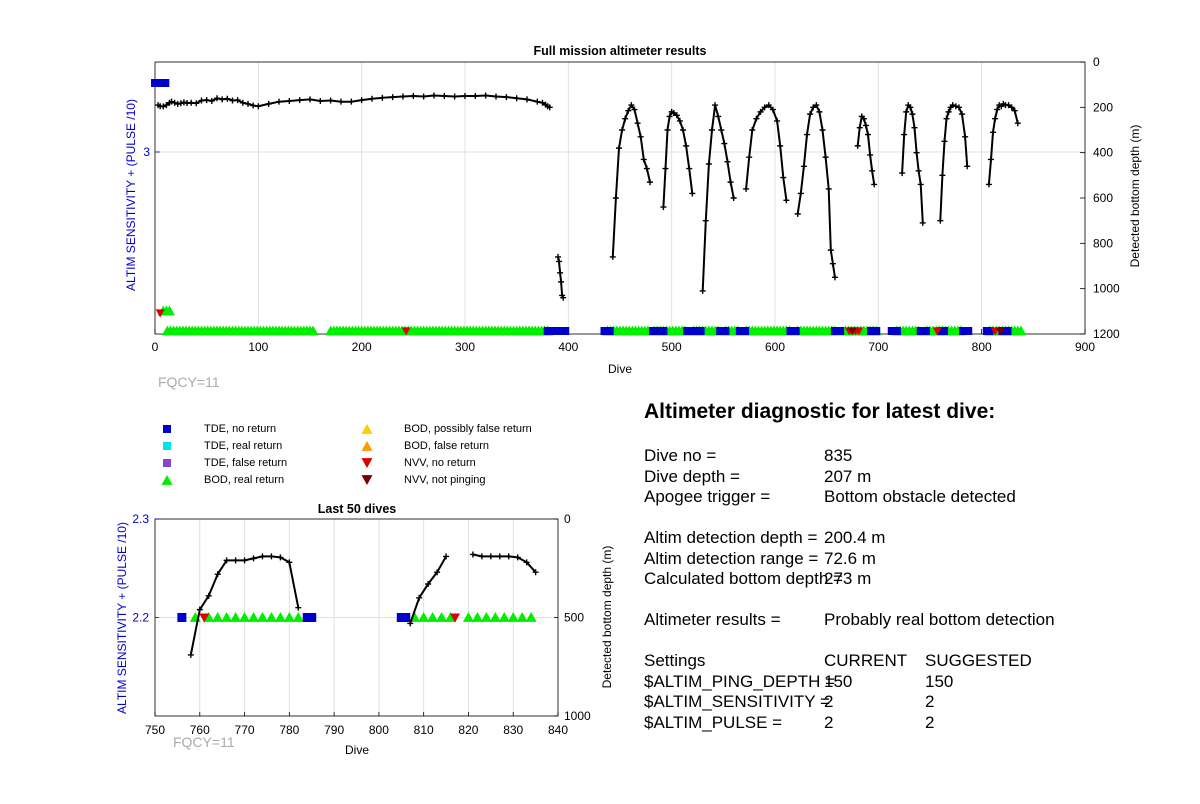  What do you see at coordinates (680, 455) in the screenshot?
I see `dive-no-label: Dive no =` at bounding box center [680, 455].